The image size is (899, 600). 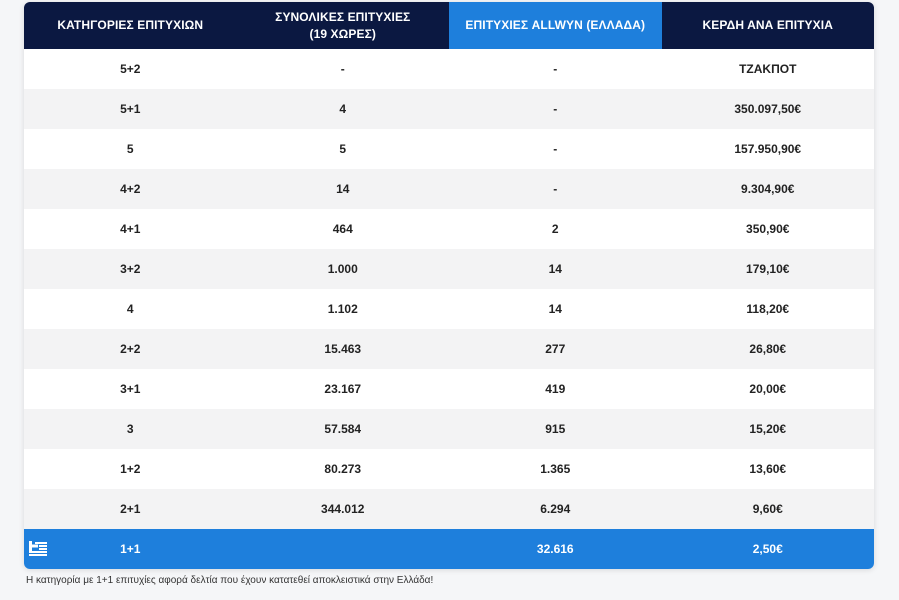 I want to click on cell-total: 4, so click(x=343, y=109).